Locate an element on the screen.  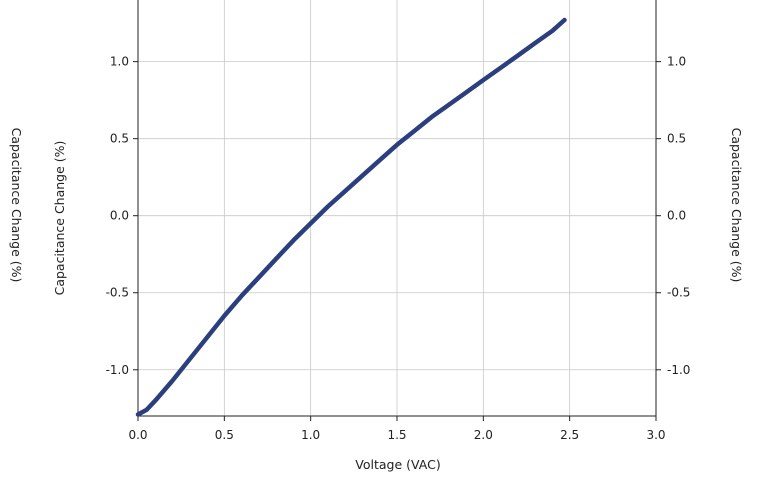
x-tick-label: 2.0 is located at coordinates (483, 435).